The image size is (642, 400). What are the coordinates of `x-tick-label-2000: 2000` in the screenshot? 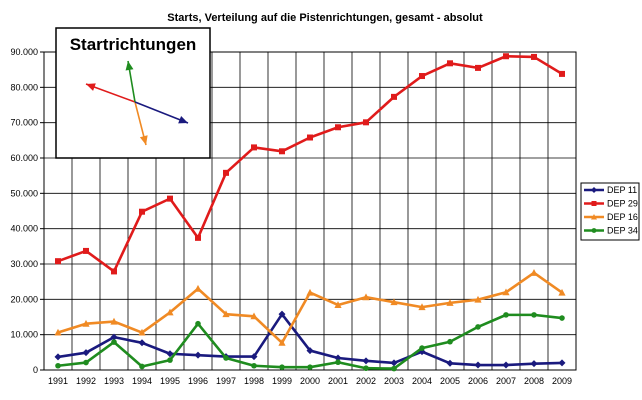 It's located at (310, 381).